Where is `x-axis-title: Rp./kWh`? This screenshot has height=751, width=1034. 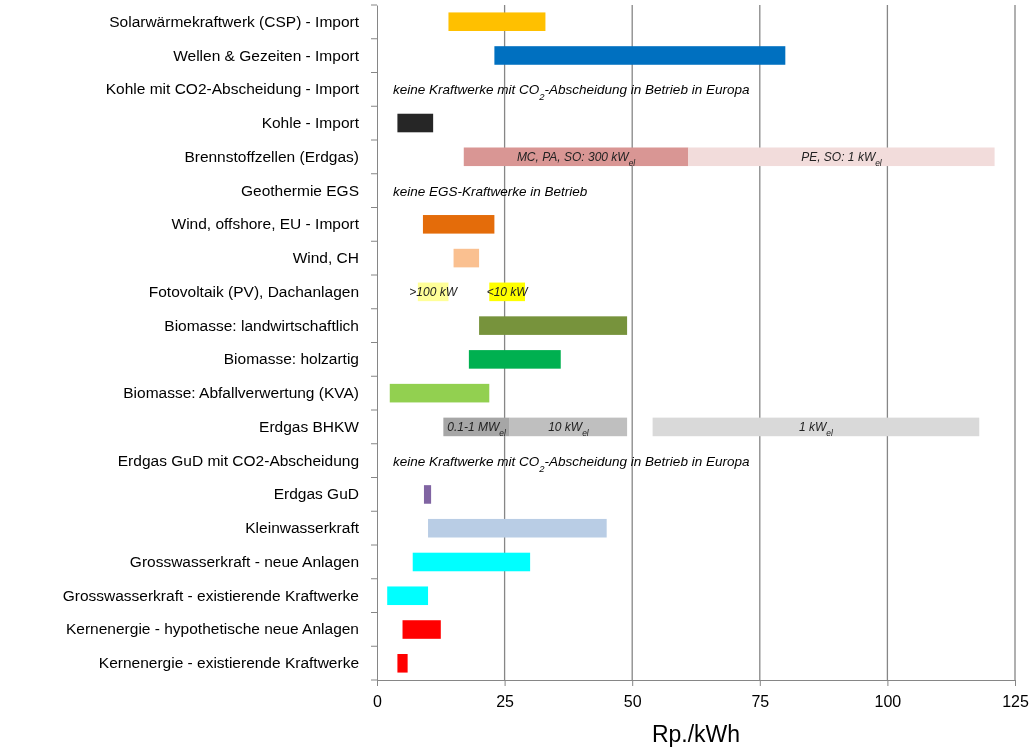
x-axis-title: Rp./kWh is located at coordinates (696, 734).